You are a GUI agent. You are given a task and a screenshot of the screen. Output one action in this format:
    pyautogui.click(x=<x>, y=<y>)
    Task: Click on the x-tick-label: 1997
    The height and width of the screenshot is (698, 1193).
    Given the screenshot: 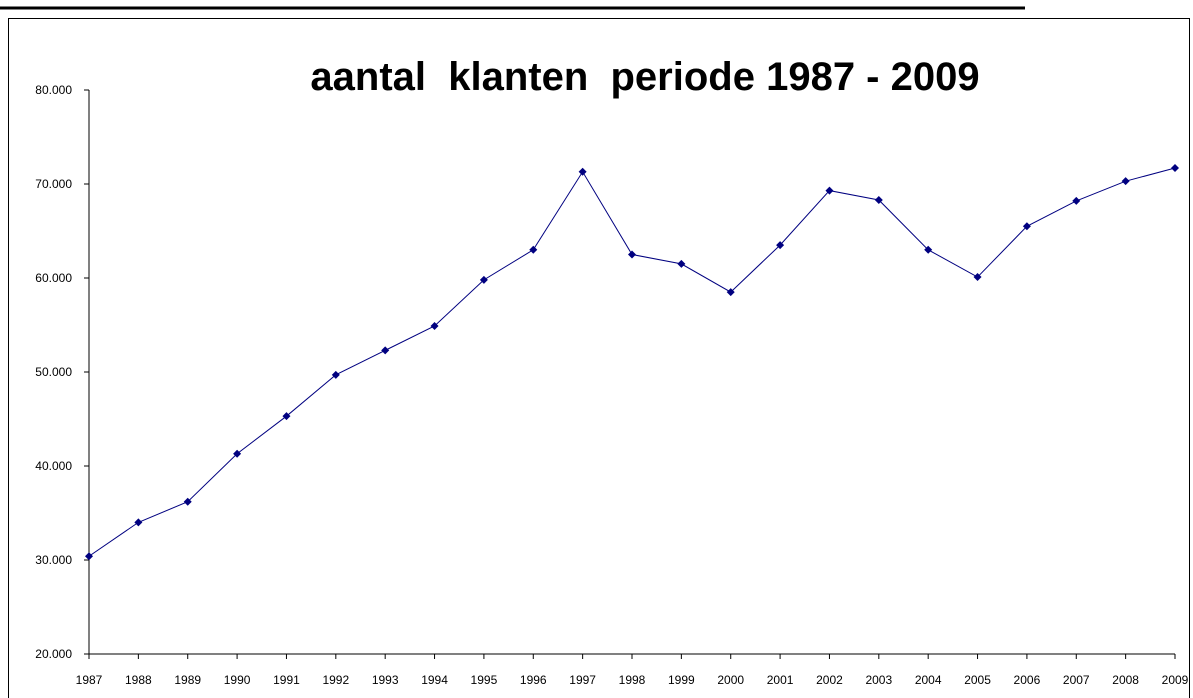 What is the action you would take?
    pyautogui.click(x=582, y=680)
    